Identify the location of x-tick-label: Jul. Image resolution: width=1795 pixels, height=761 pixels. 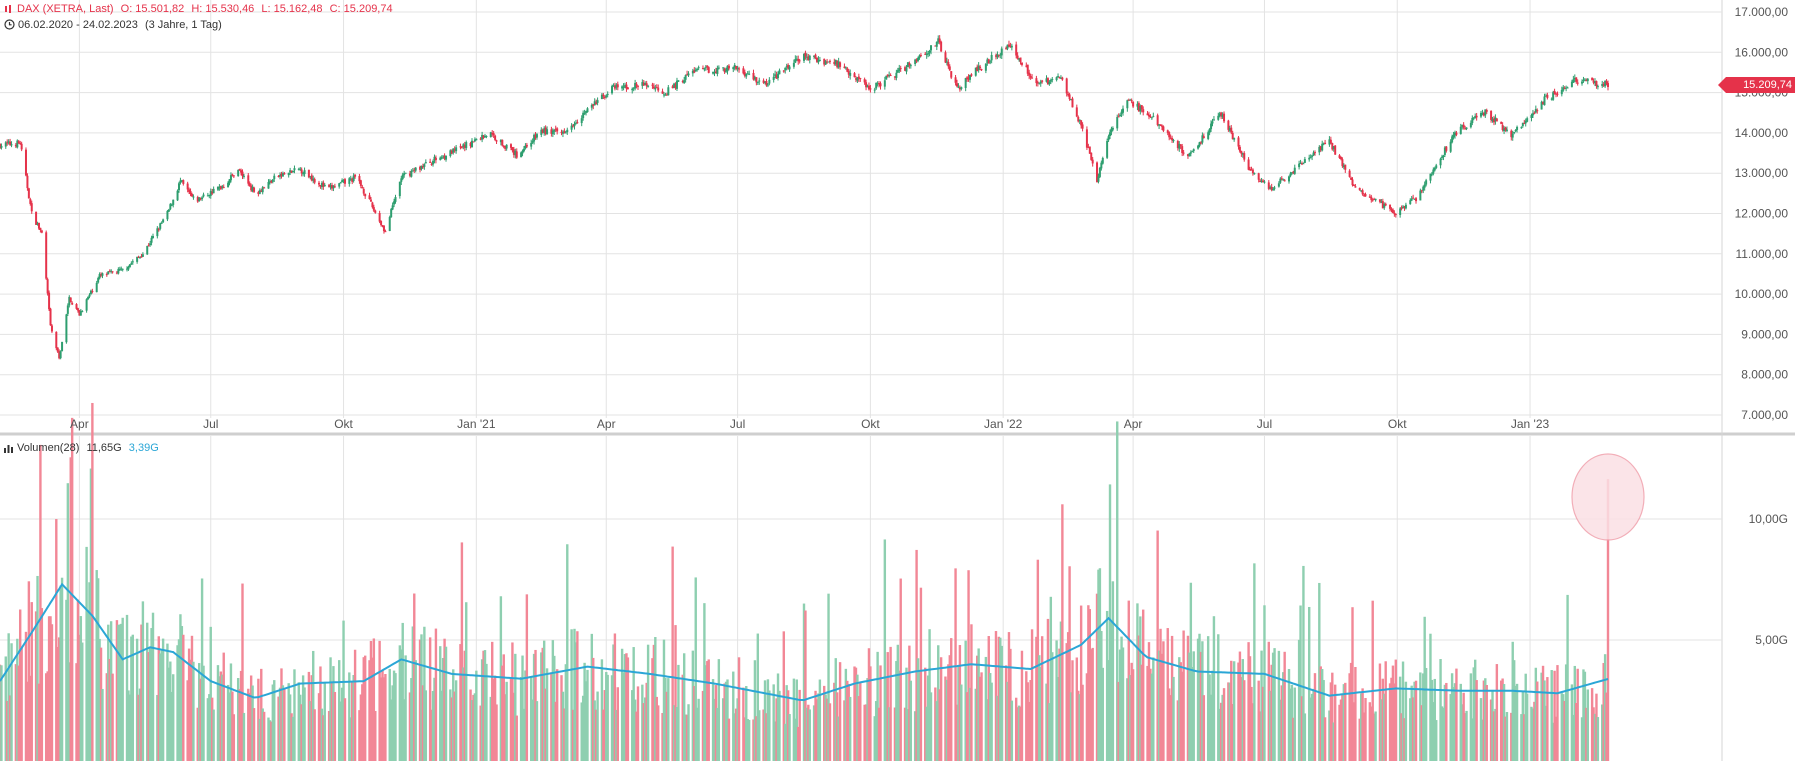
(1264, 424).